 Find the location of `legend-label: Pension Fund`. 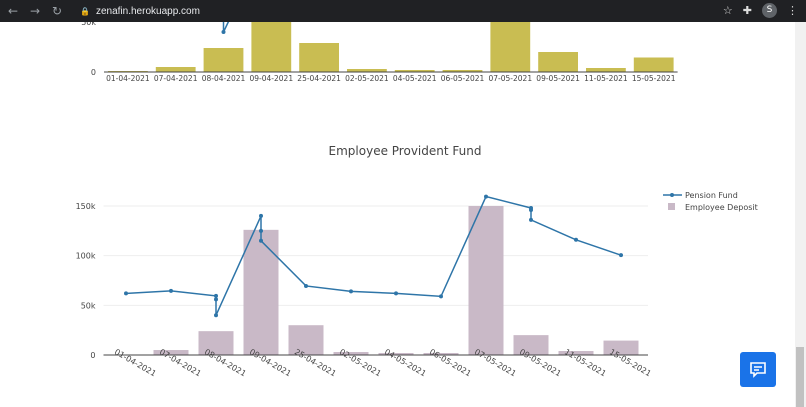

legend-label: Pension Fund is located at coordinates (711, 195).